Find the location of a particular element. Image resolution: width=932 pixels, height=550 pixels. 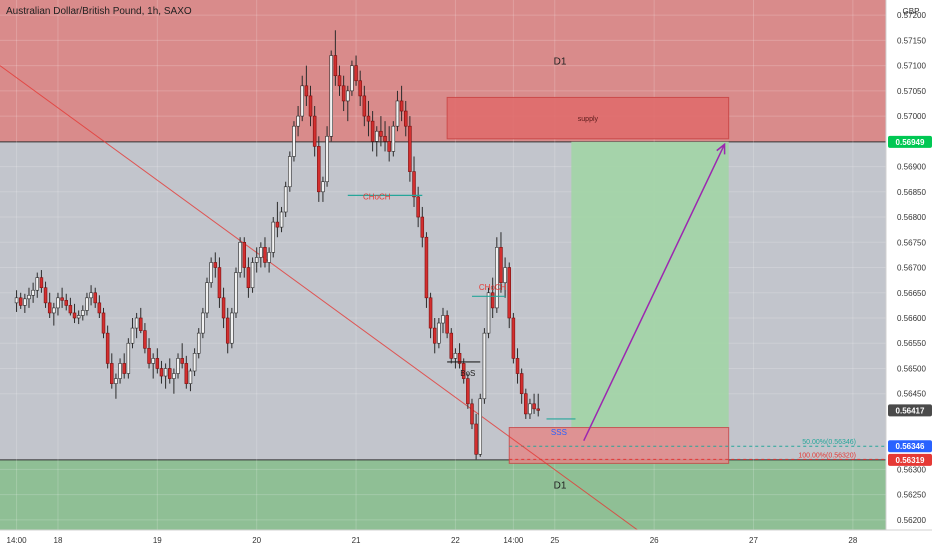

x-tick-label: 18 is located at coordinates (58, 540).